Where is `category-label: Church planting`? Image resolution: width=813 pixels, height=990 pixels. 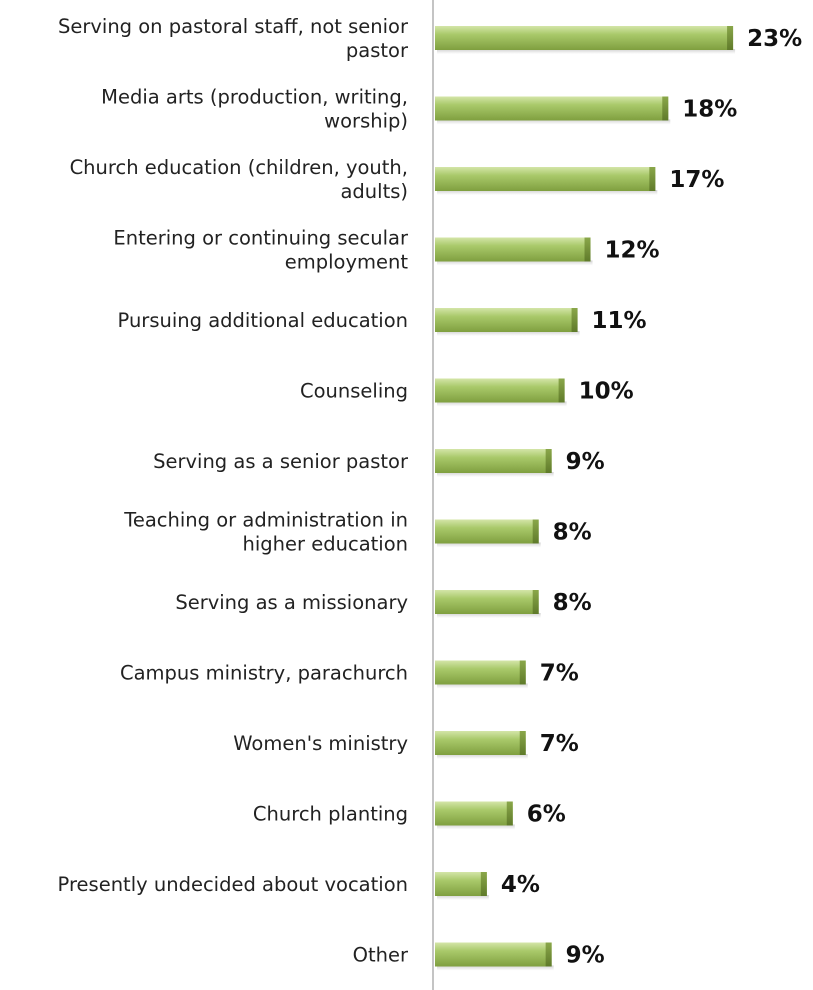 category-label: Church planting is located at coordinates (330, 814).